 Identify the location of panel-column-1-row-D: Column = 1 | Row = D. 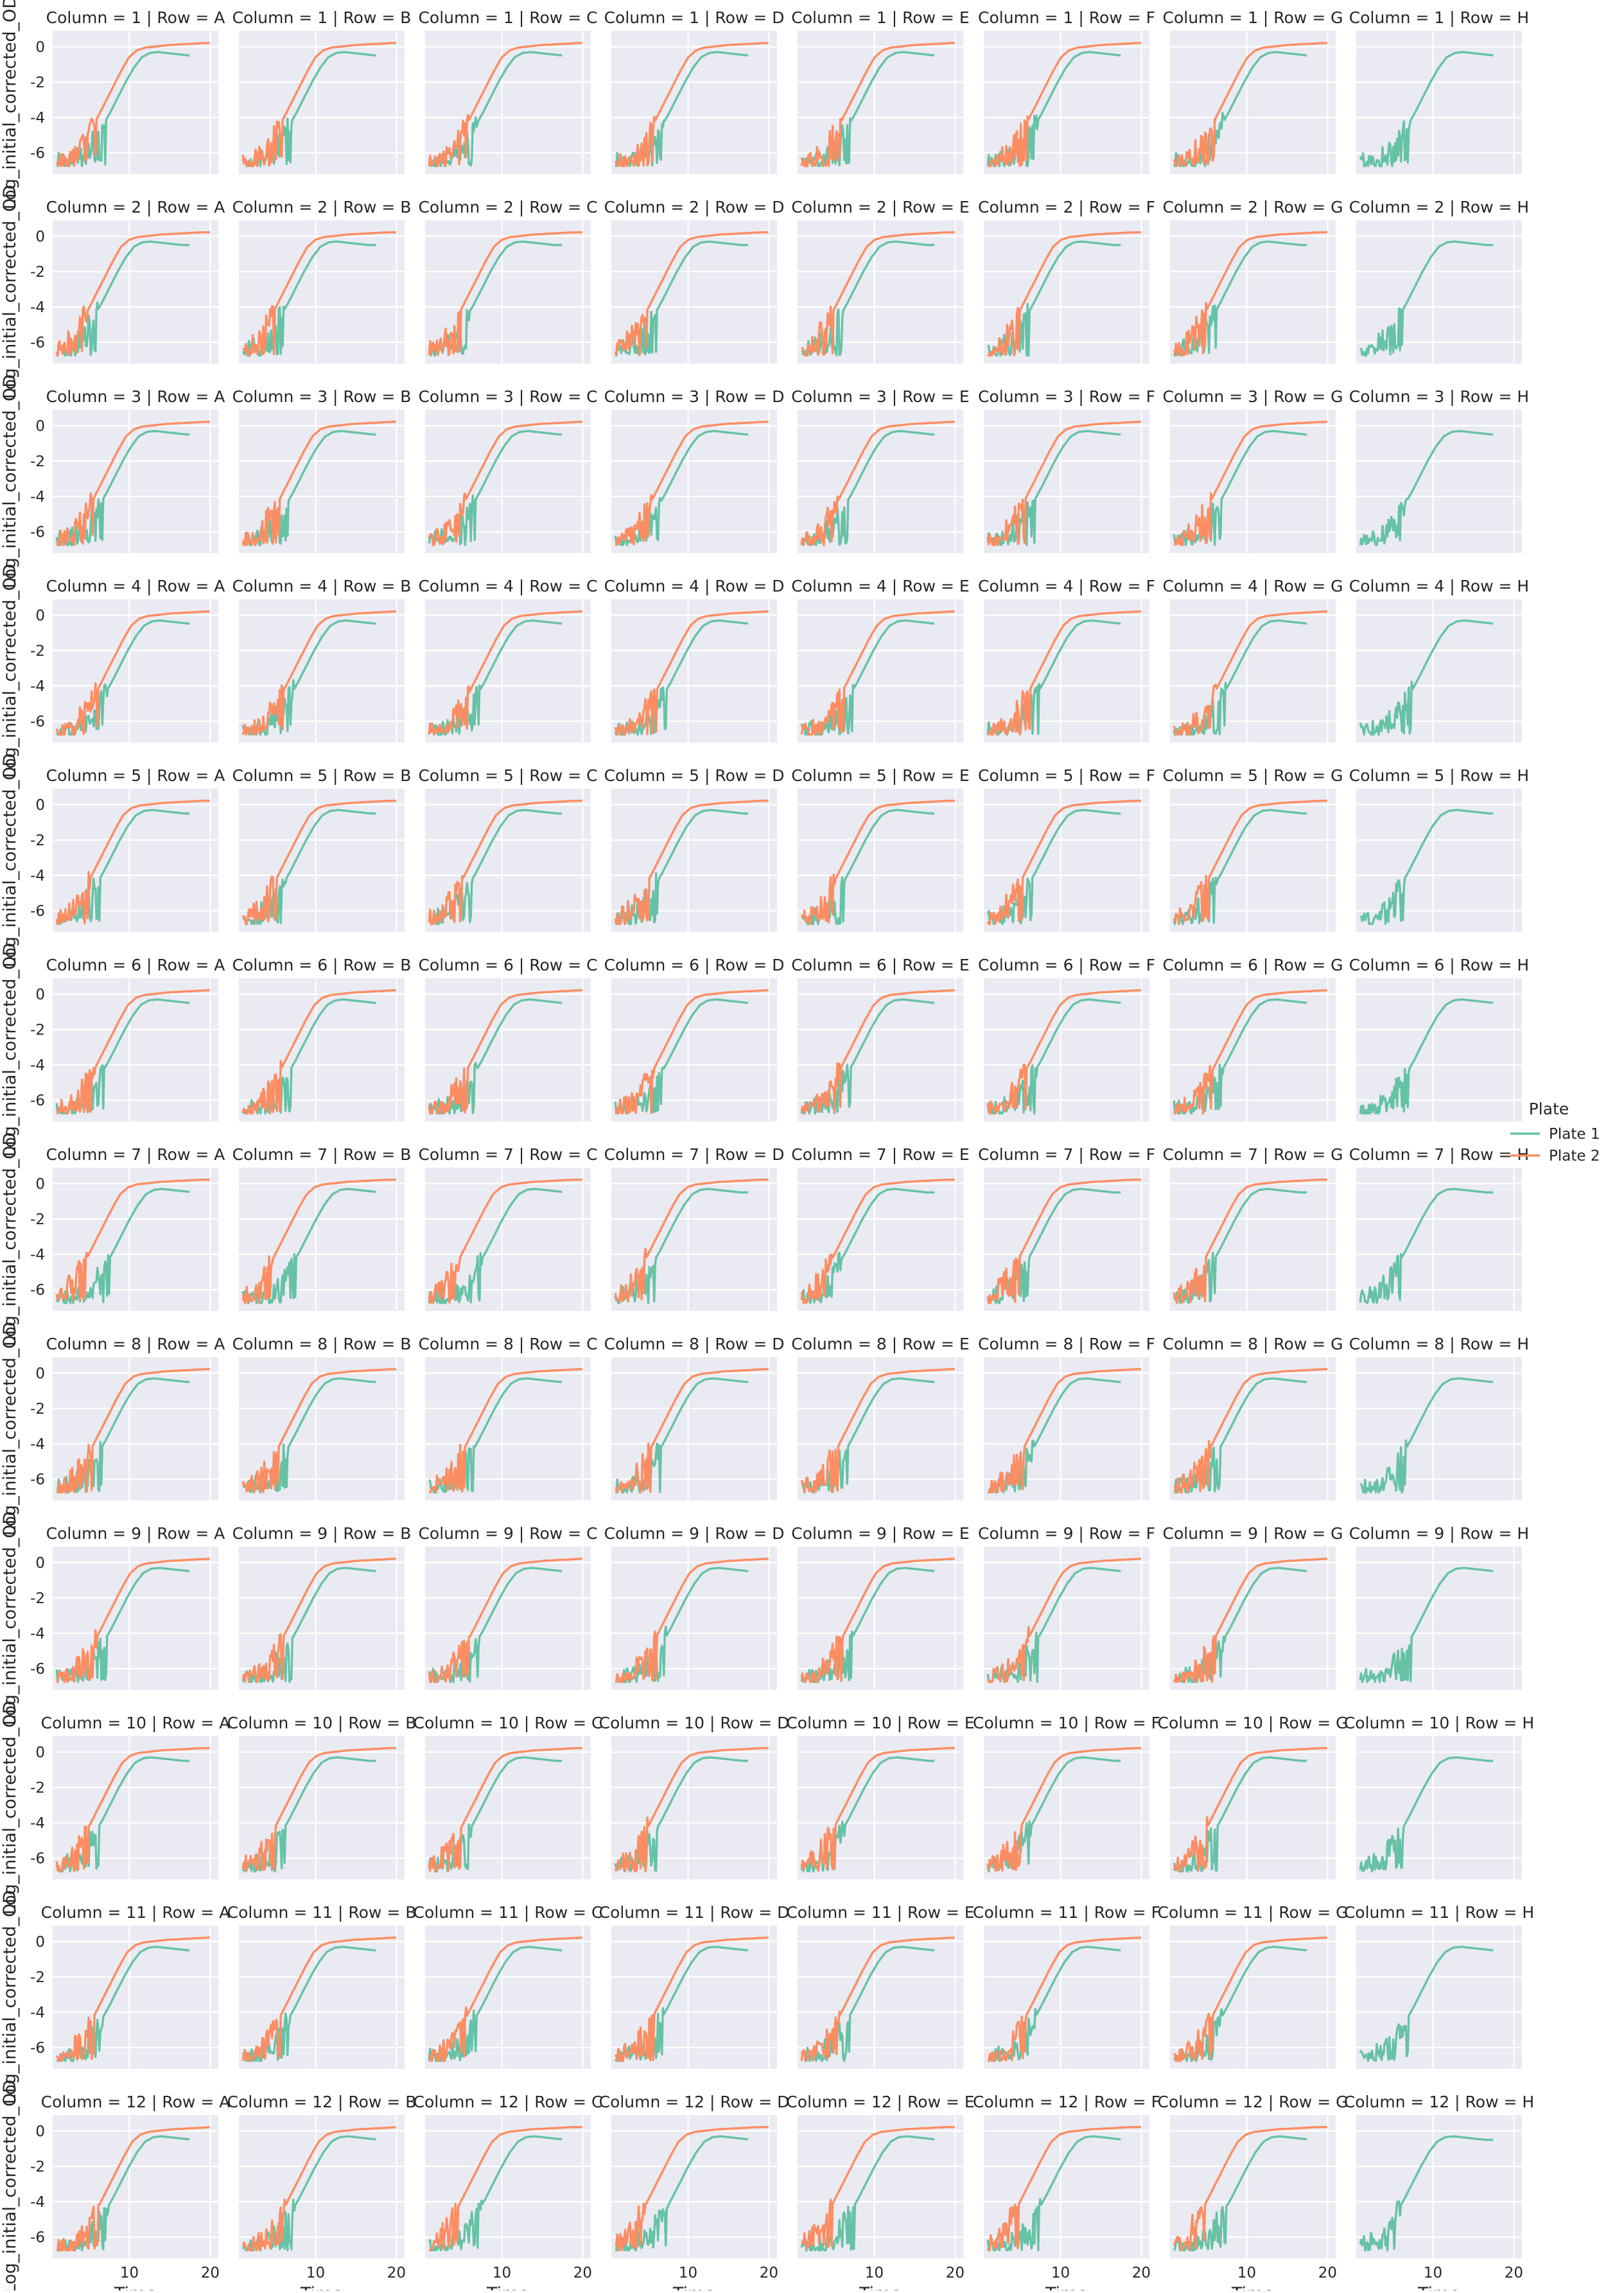
(694, 91).